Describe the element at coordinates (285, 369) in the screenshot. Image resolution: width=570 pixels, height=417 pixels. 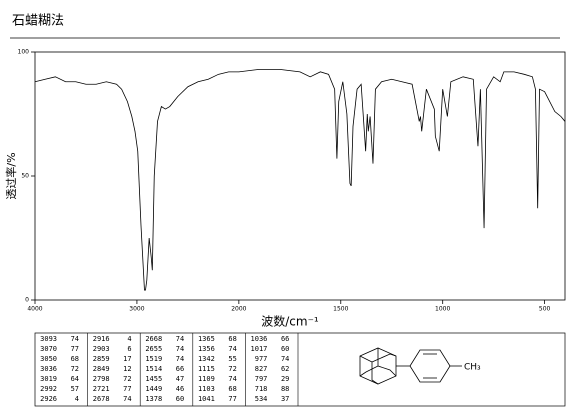
I see `peak-transmittance: 62` at that location.